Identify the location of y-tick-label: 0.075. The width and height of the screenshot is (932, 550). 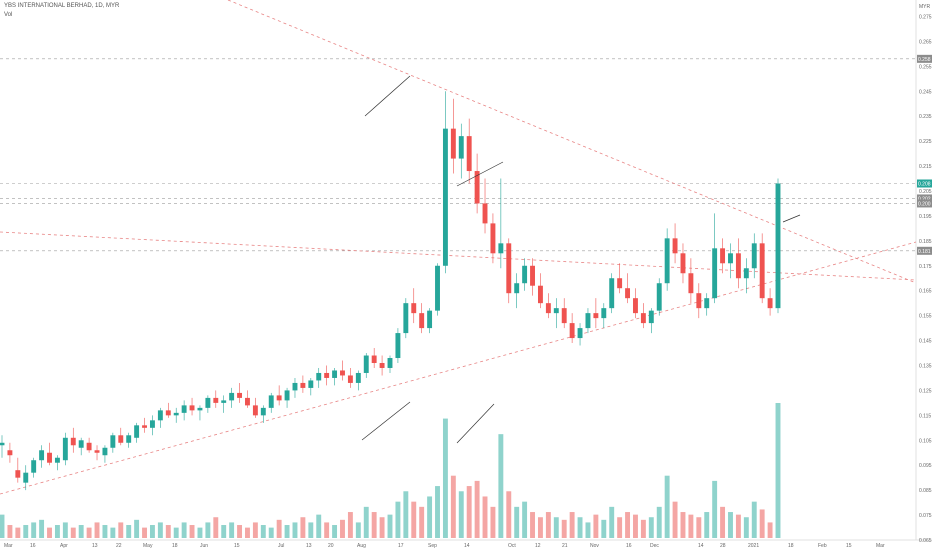
(925, 516).